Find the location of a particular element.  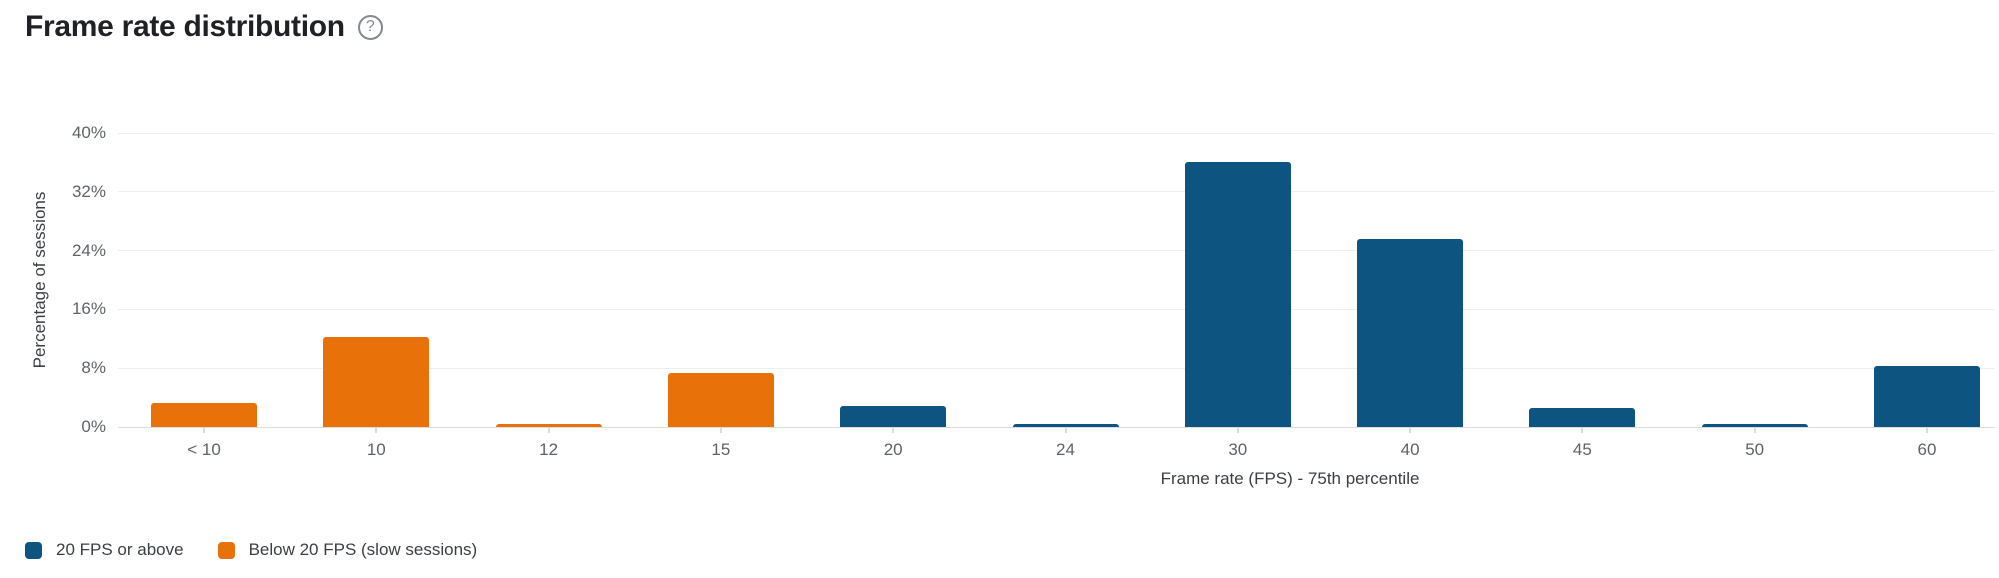

page-title: Frame rate distribution is located at coordinates (185, 26).